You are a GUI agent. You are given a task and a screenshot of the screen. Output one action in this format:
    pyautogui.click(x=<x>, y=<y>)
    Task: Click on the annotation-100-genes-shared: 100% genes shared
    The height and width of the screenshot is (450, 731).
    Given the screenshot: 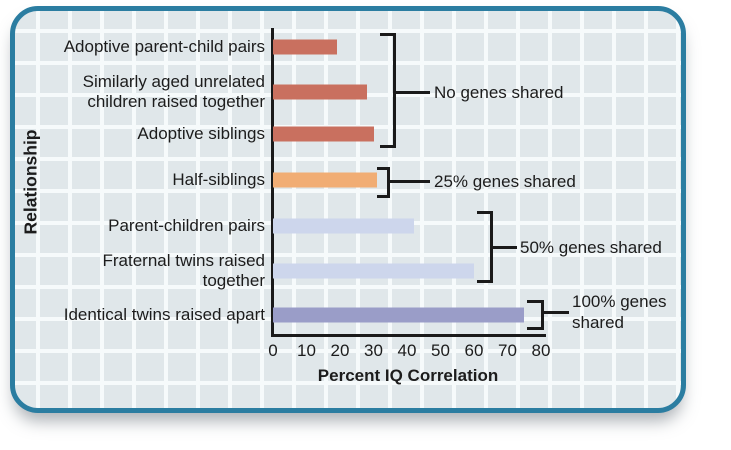 What is the action you would take?
    pyautogui.click(x=619, y=312)
    